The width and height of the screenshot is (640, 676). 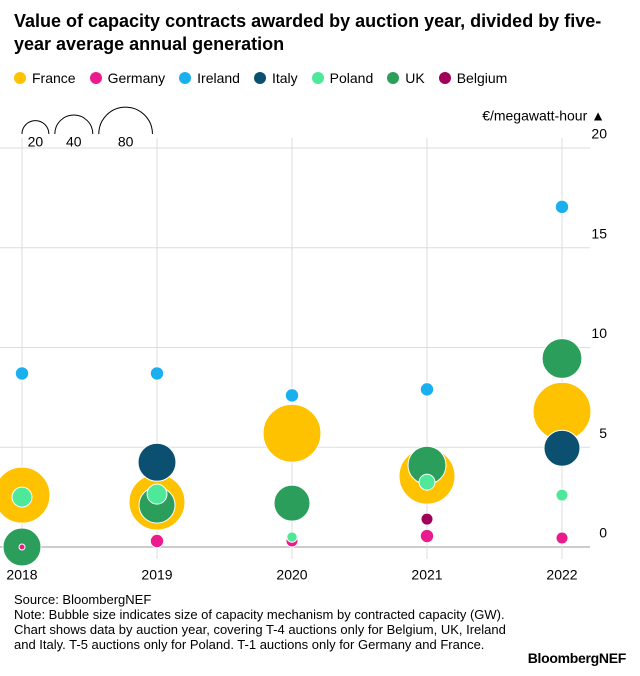 I want to click on y-axis-label: €/megawatt-hour ▲, so click(x=543, y=116).